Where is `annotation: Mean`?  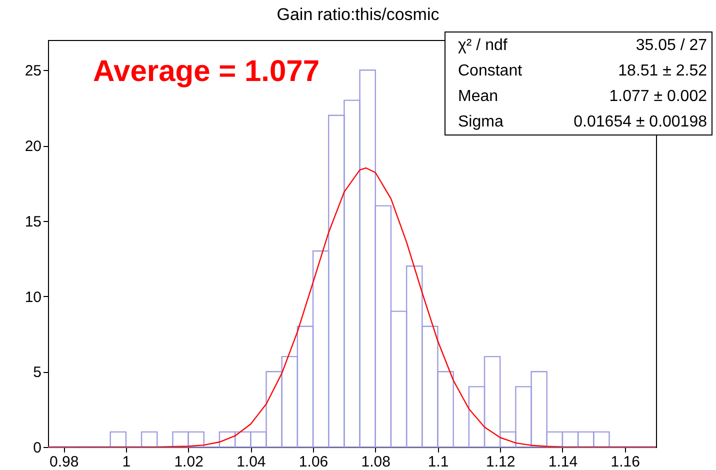 annotation: Mean is located at coordinates (478, 96).